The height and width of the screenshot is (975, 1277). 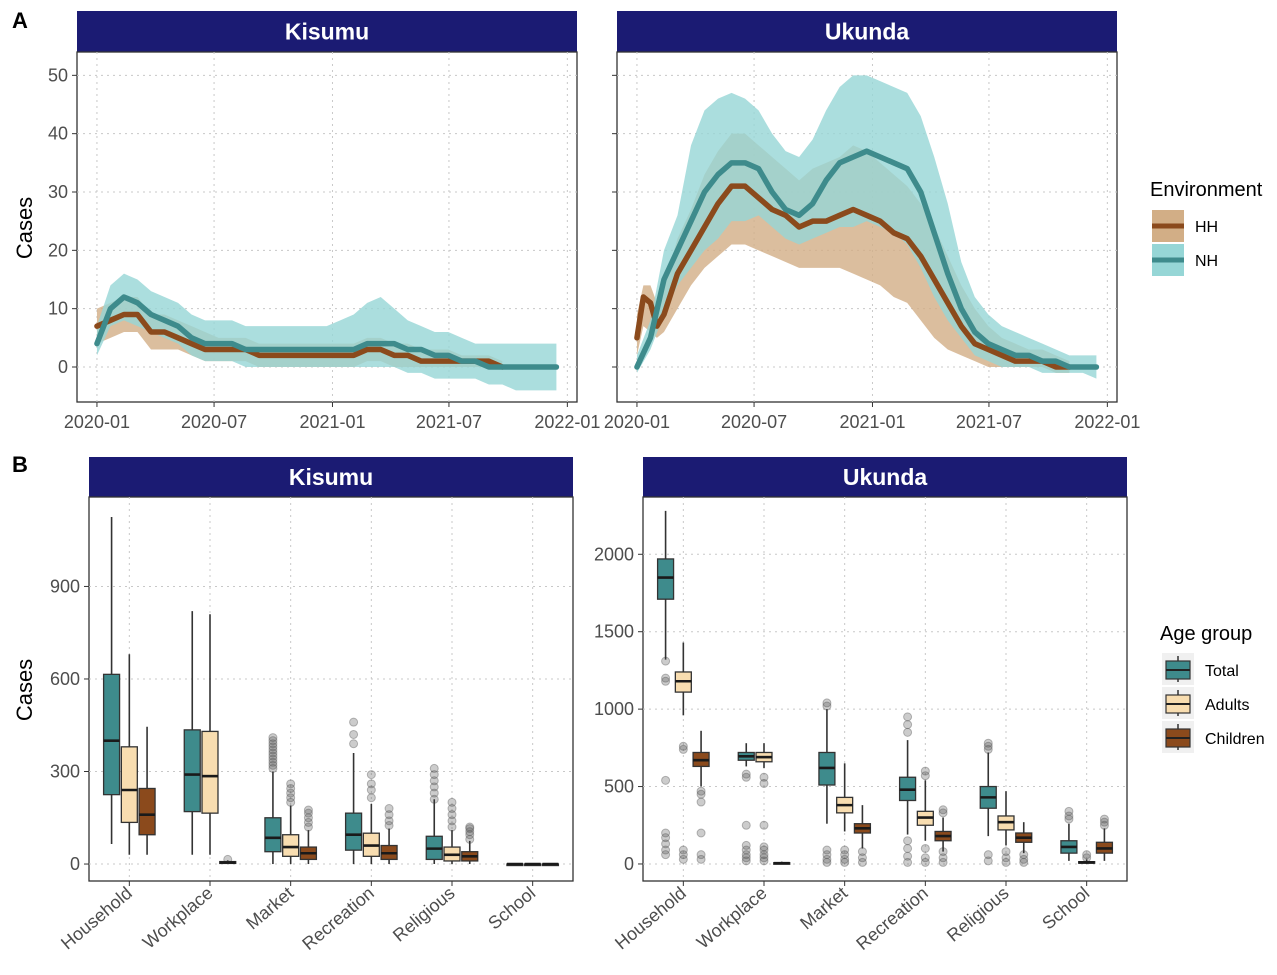 I want to click on legend-key-children, so click(x=1178, y=737).